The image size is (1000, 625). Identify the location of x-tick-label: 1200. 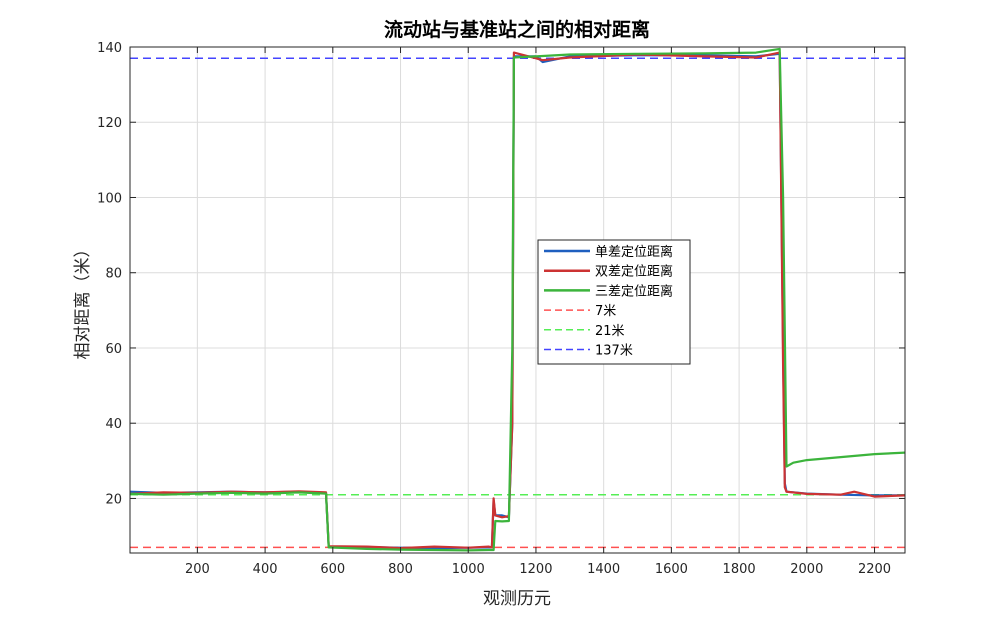
(535, 569).